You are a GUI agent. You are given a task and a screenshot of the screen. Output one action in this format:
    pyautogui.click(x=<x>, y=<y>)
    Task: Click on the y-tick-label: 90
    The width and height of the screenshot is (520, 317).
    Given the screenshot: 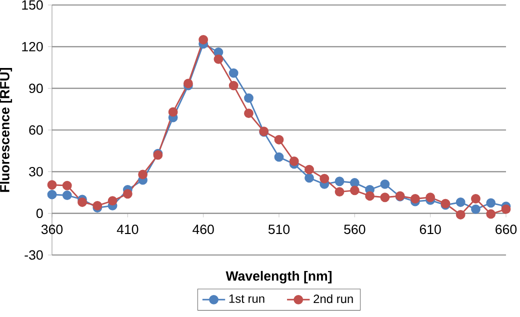 What is the action you would take?
    pyautogui.click(x=36, y=89)
    